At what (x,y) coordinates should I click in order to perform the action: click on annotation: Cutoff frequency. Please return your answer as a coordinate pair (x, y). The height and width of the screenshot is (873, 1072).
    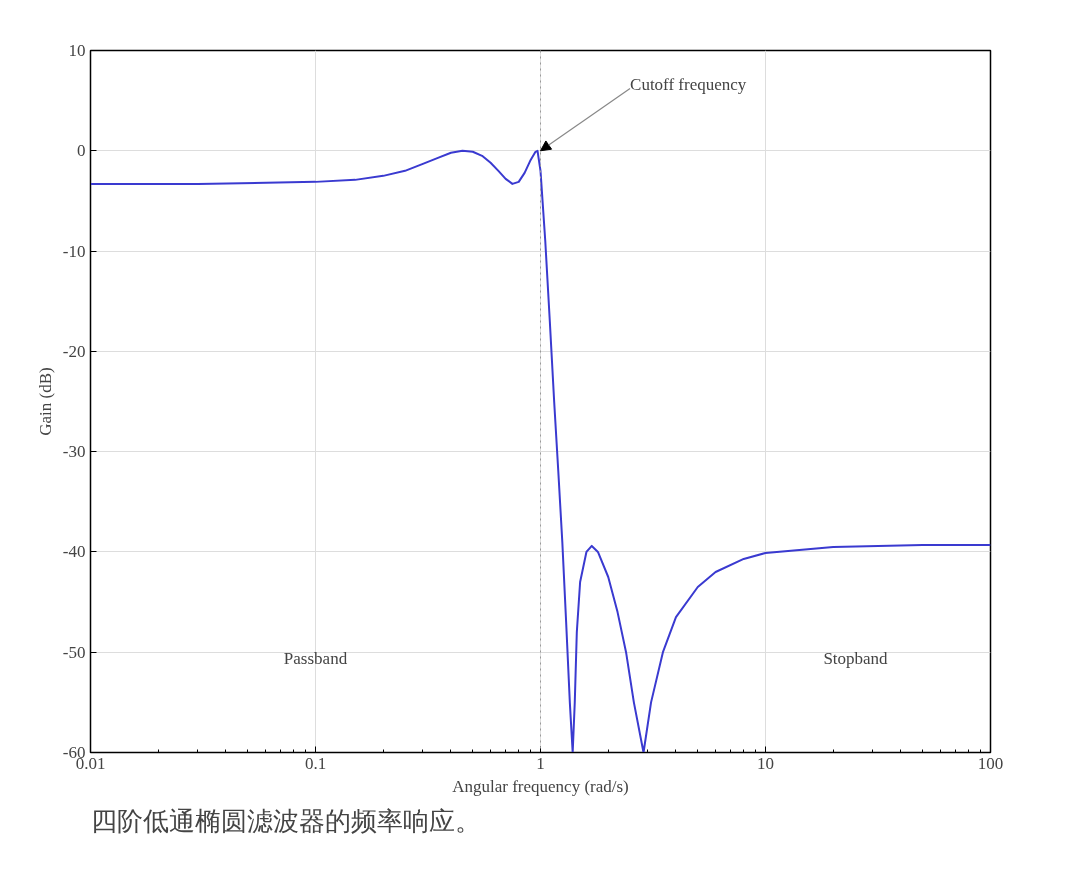
    Looking at the image, I should click on (688, 84).